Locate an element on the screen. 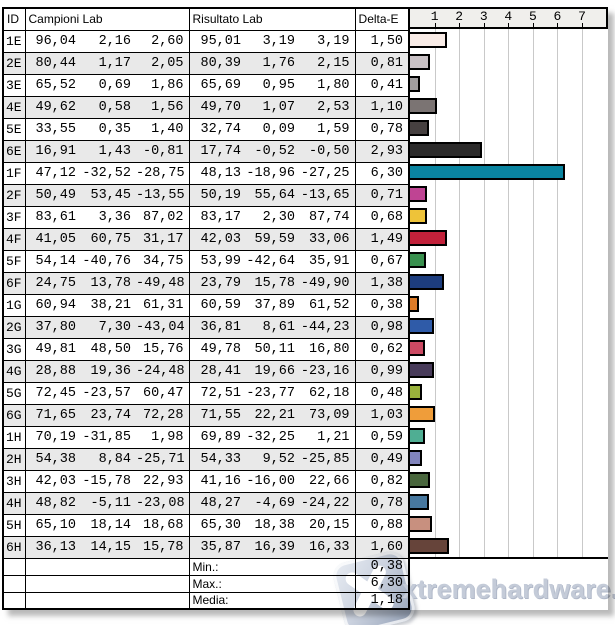  chart-footer-blank is located at coordinates (509, 584).